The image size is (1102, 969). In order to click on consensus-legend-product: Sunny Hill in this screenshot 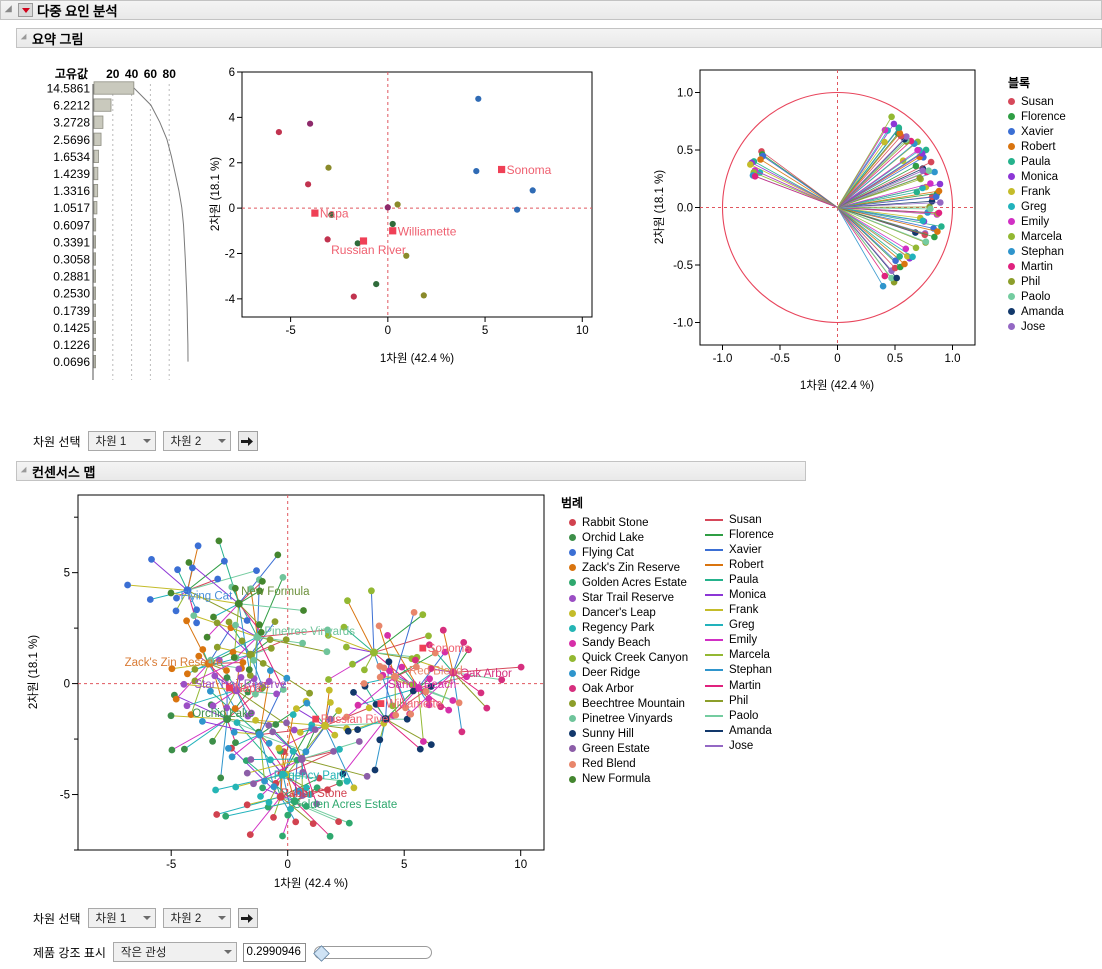, I will do `click(651, 733)`.